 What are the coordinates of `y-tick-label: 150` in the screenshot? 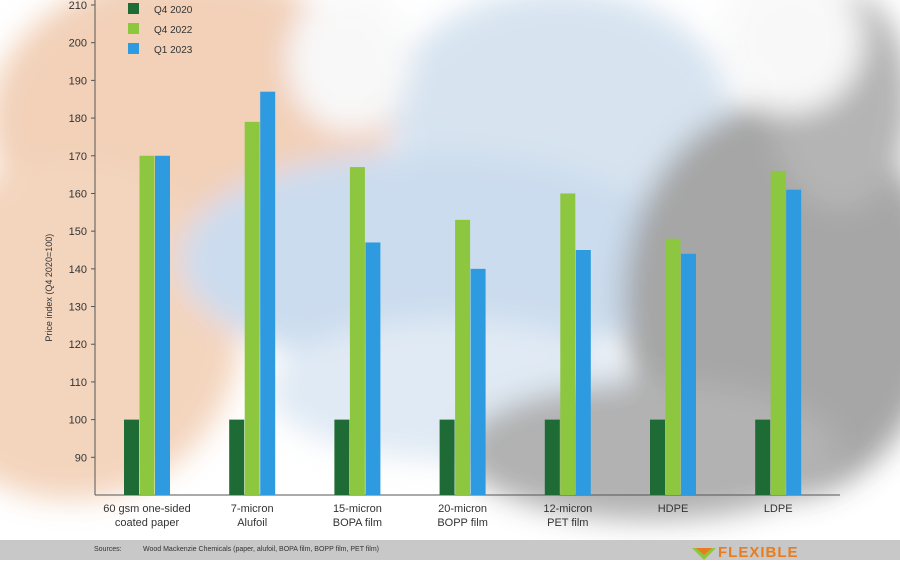 It's located at (78, 232).